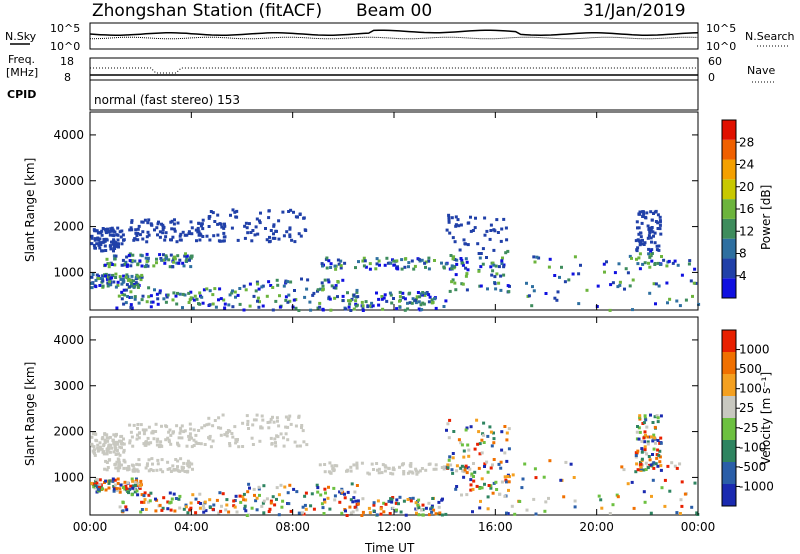  Describe the element at coordinates (389, 547) in the screenshot. I see `x-axis-label: Time UT` at that location.